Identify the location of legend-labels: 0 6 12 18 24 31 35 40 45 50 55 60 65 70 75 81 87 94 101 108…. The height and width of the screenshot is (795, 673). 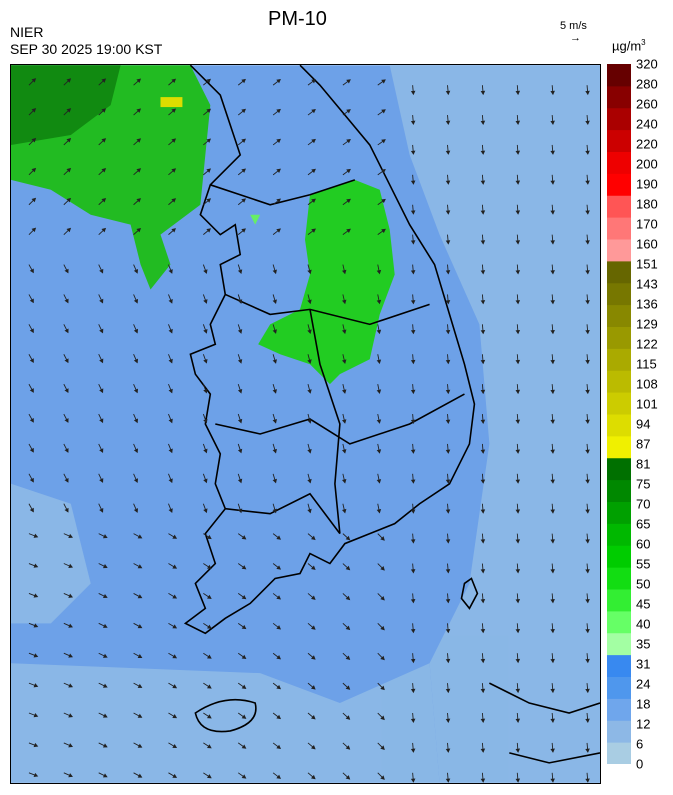
(654, 421).